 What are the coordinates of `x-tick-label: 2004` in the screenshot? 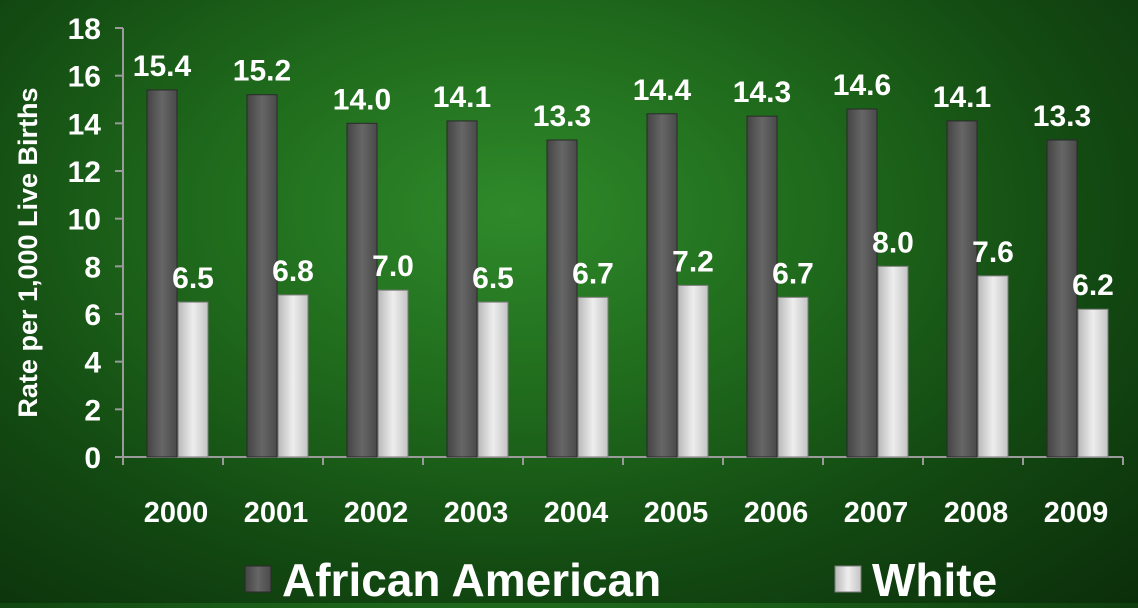 It's located at (576, 513).